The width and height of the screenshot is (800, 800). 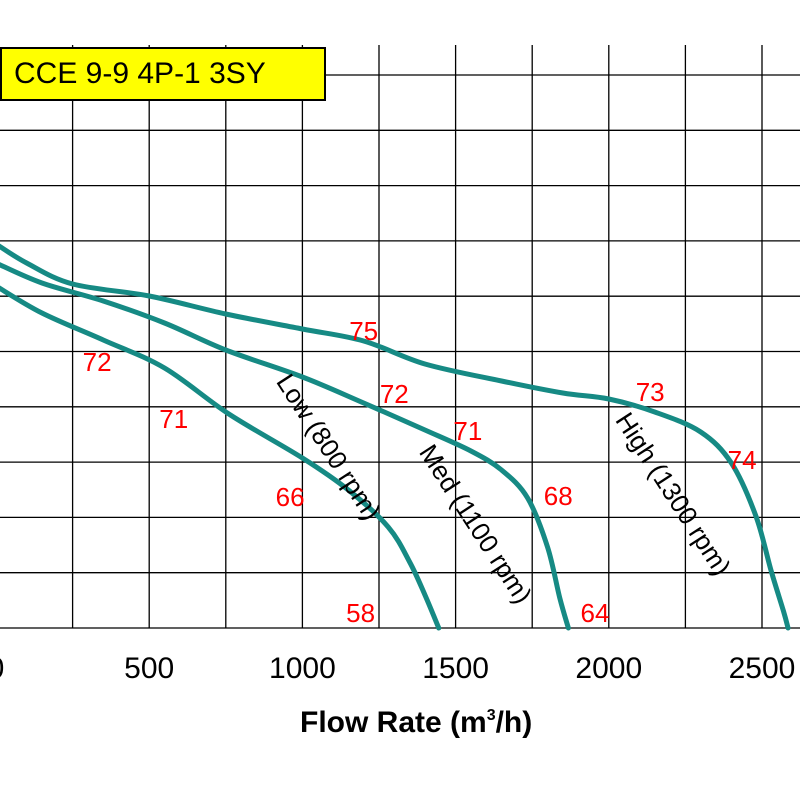 I want to click on data-label: 66, so click(x=290, y=497).